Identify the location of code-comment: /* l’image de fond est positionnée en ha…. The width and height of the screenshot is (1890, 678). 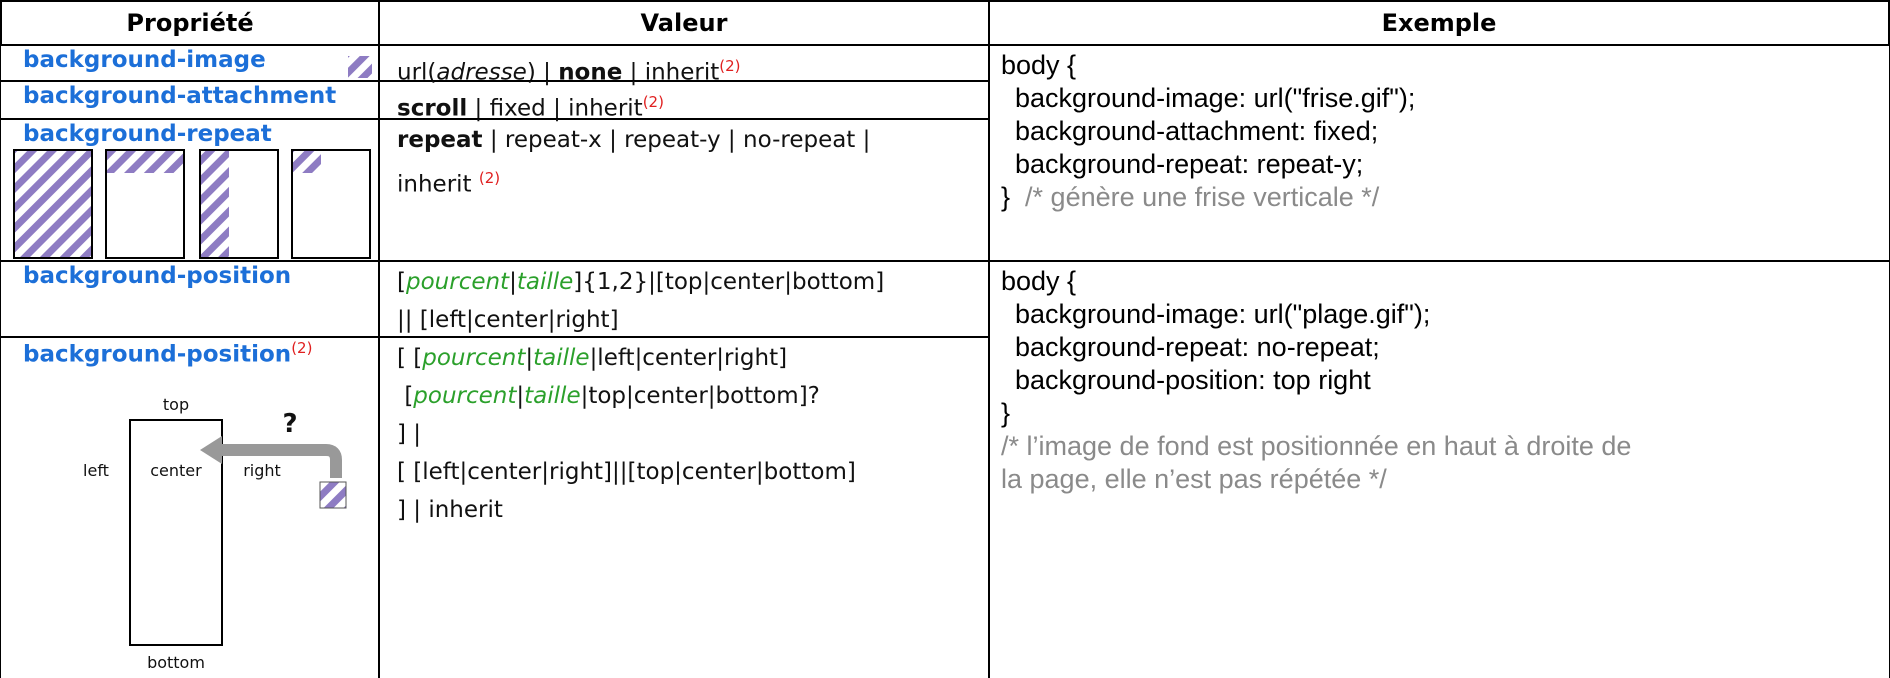
(1316, 462).